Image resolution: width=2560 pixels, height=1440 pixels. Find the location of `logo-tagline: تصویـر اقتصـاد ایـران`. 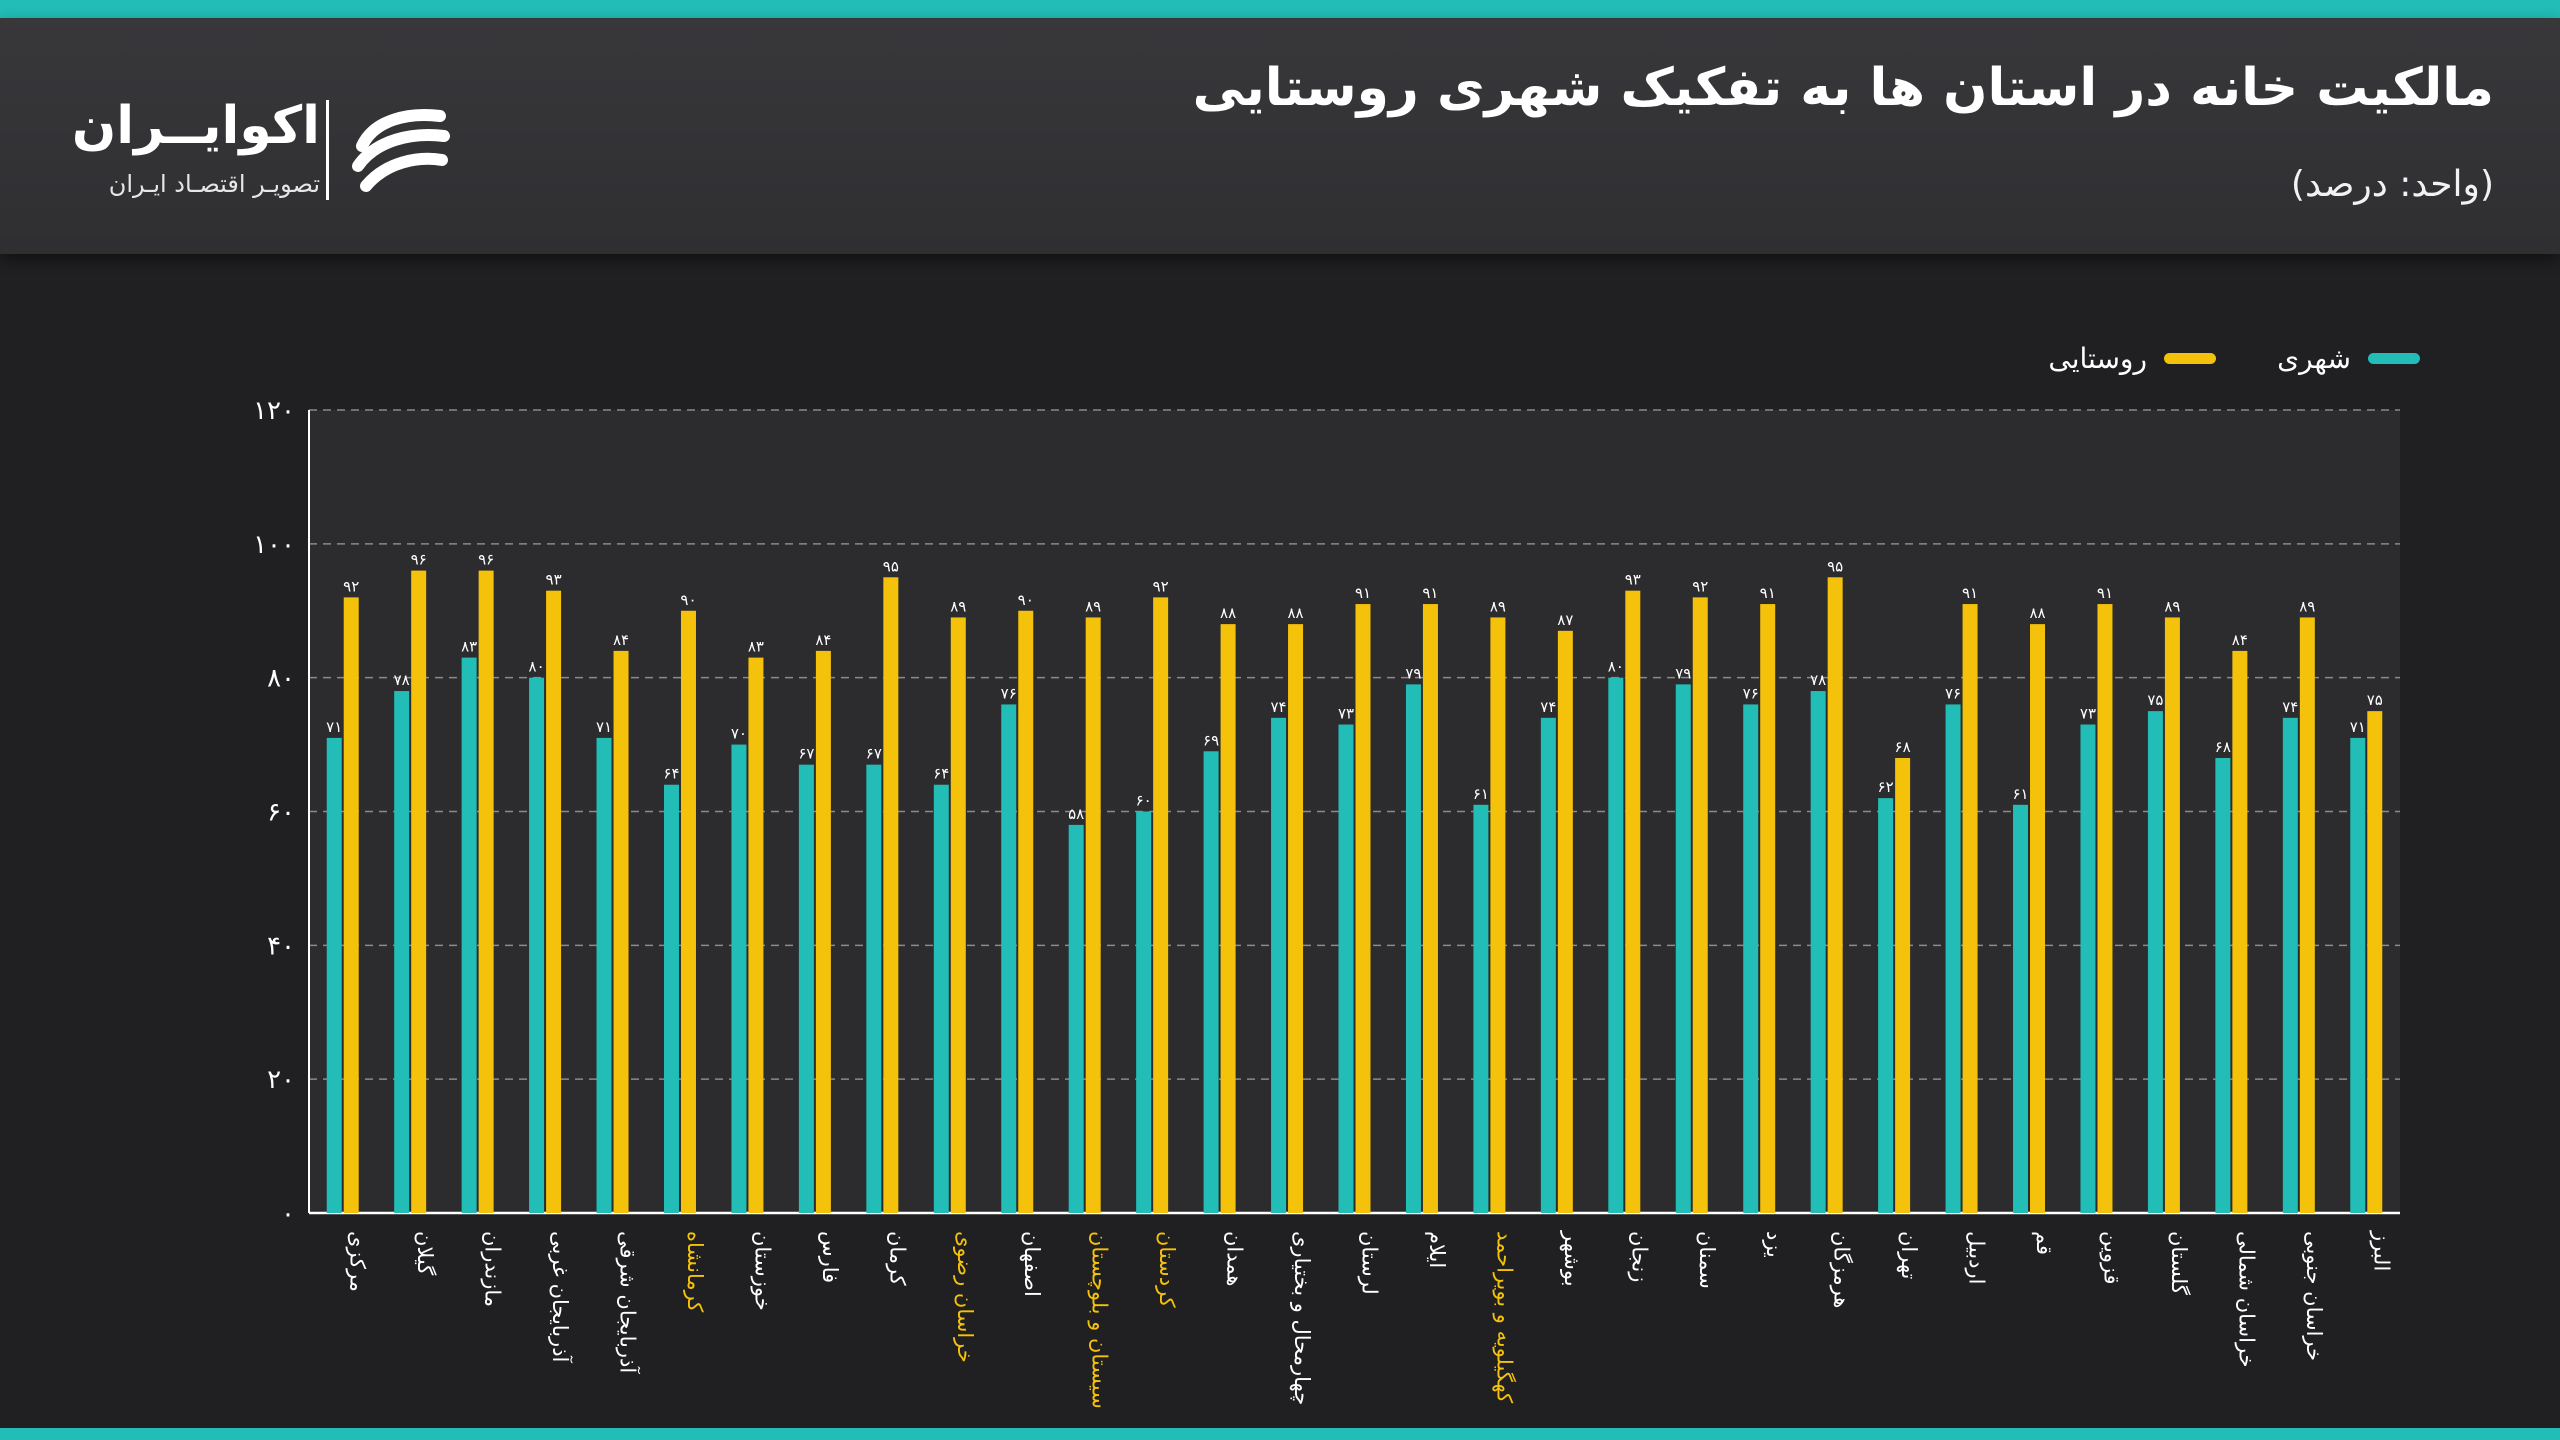

logo-tagline: تصویـر اقتصـاد ایـران is located at coordinates (214, 184).